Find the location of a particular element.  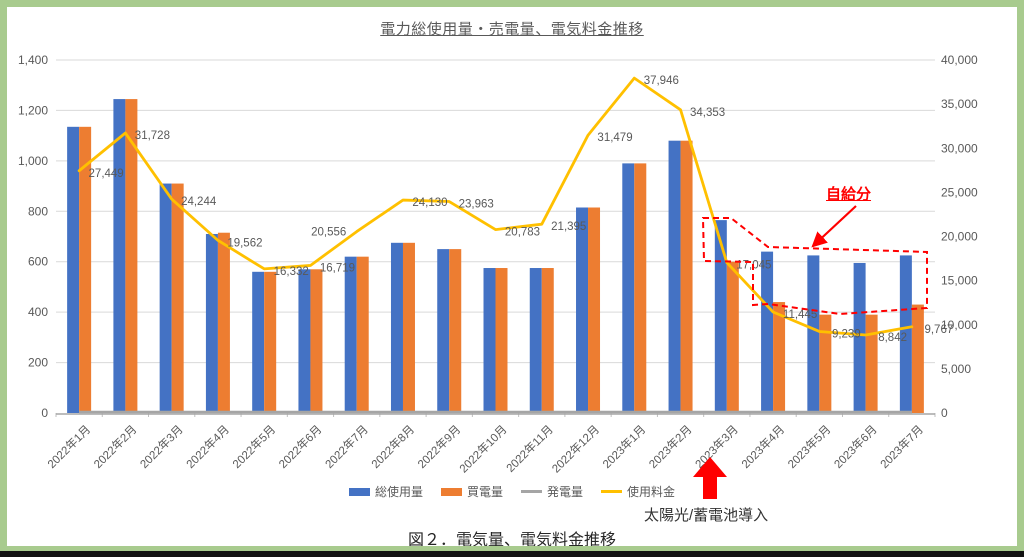

left-axis-tick-label: 200 is located at coordinates (38, 363).